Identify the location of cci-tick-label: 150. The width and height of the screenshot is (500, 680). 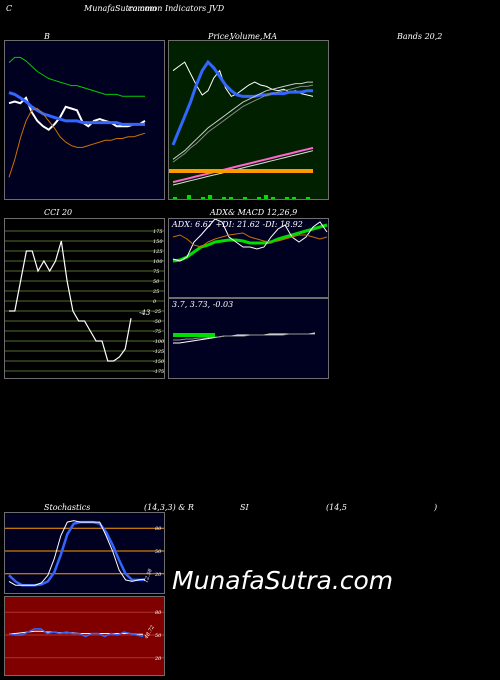
(158, 242).